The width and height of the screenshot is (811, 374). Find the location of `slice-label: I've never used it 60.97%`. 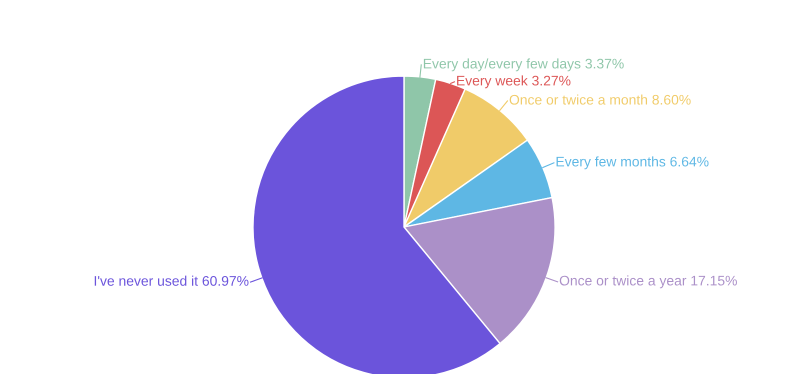

slice-label: I've never used it 60.97% is located at coordinates (171, 281).